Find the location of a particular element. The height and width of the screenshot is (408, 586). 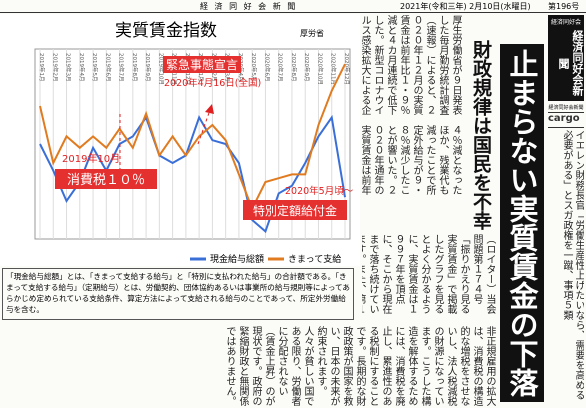

x-tick-label: 2019年5月 is located at coordinates (95, 67).